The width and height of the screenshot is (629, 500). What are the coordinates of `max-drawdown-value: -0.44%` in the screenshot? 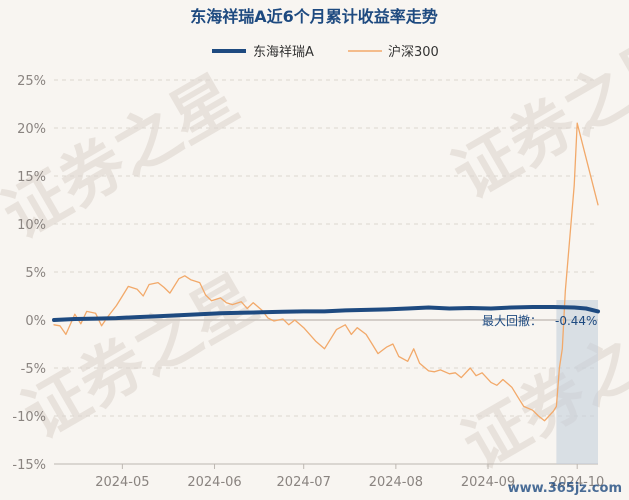 It's located at (576, 321).